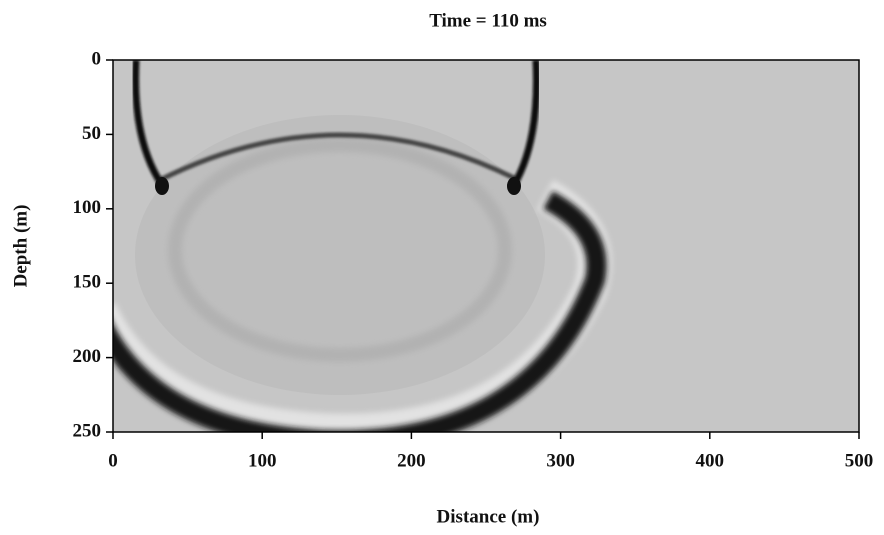 Image resolution: width=884 pixels, height=535 pixels. I want to click on x-axis-label: Distance (m), so click(488, 516).